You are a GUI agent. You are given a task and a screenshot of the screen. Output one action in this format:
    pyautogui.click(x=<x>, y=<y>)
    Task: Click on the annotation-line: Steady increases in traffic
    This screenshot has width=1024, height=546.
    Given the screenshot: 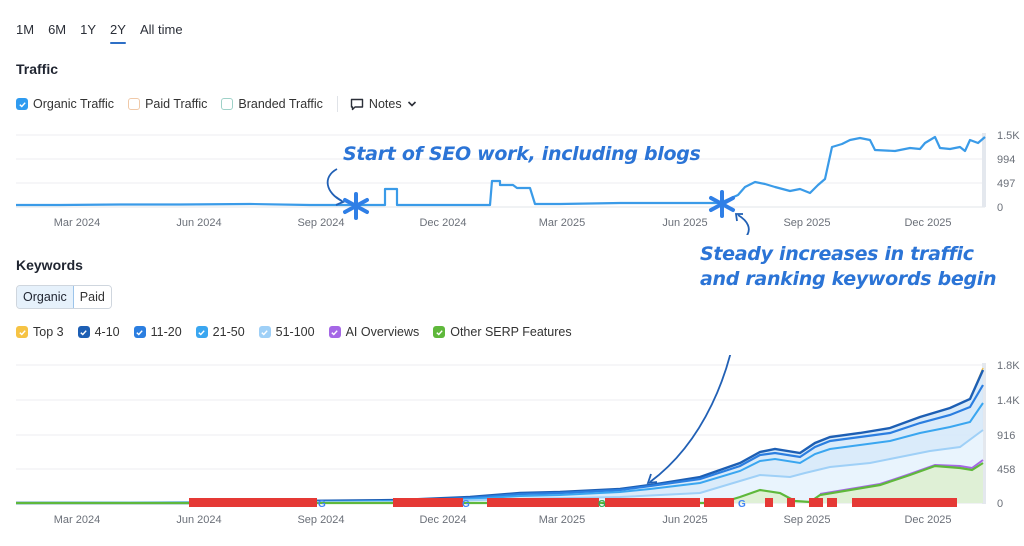 What is the action you would take?
    pyautogui.click(x=837, y=254)
    